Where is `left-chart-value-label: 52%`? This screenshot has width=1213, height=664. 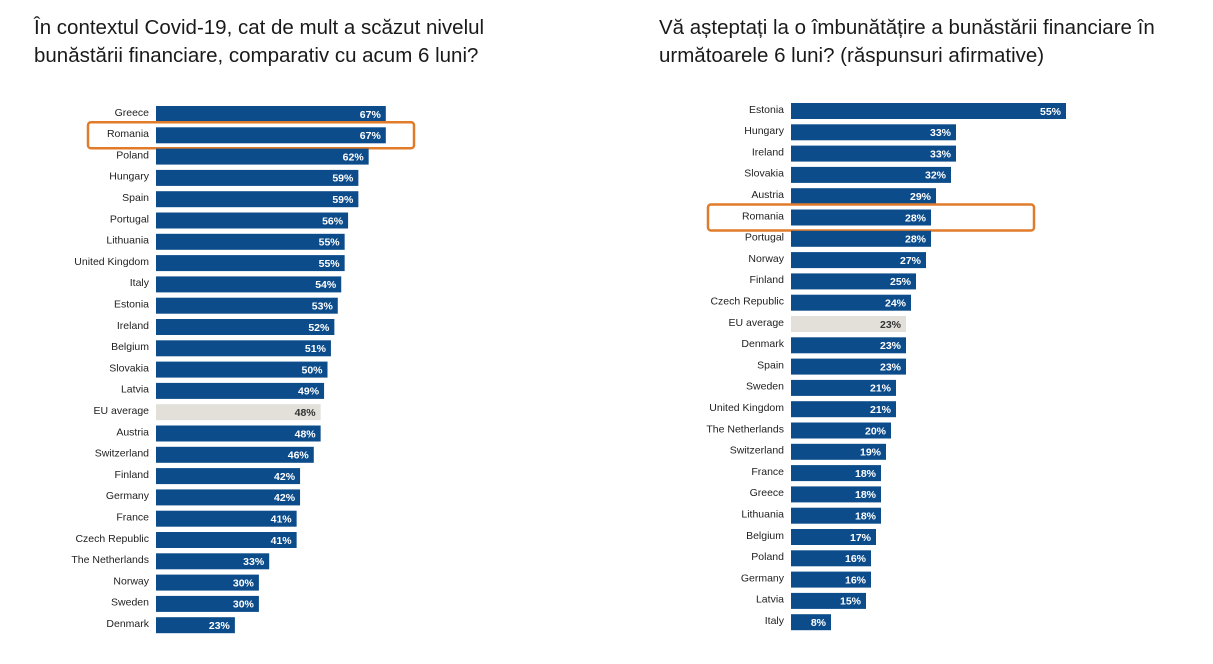
left-chart-value-label: 52% is located at coordinates (319, 328).